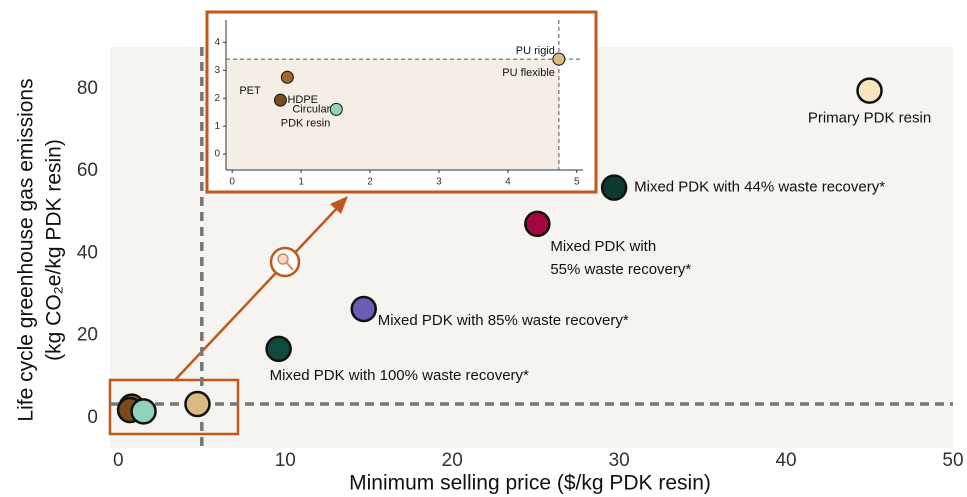 The image size is (967, 497). I want to click on x-tick-label: 5, so click(577, 182).